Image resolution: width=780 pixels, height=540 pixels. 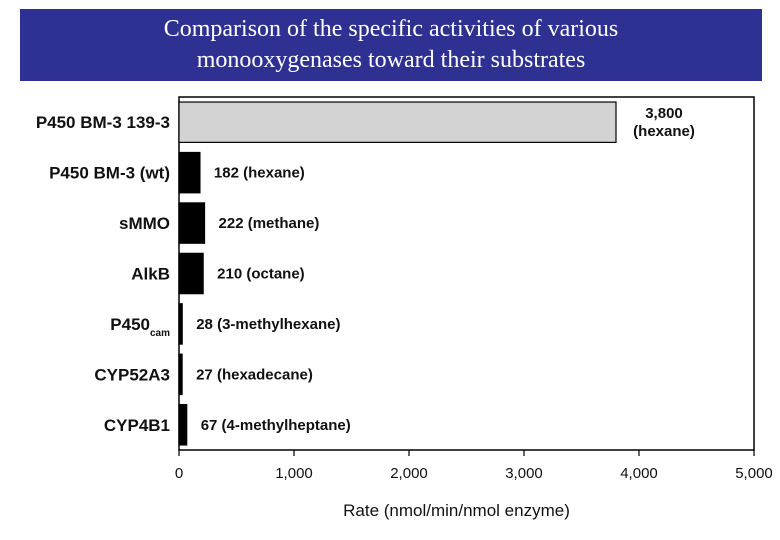 I want to click on category-label-1: P450 BM-3 (wt), so click(x=109, y=173).